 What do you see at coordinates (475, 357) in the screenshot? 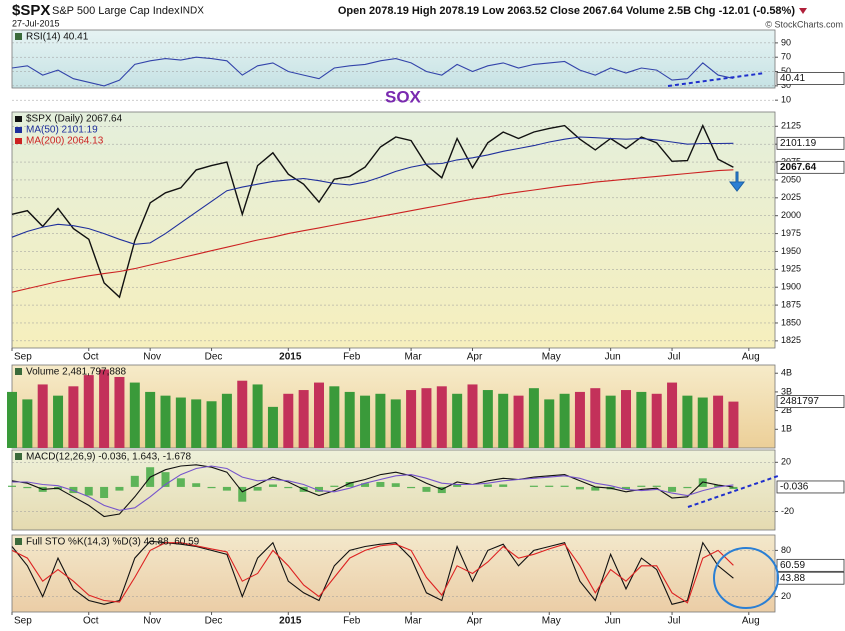
I see `x-tick-label: Apr` at bounding box center [475, 357].